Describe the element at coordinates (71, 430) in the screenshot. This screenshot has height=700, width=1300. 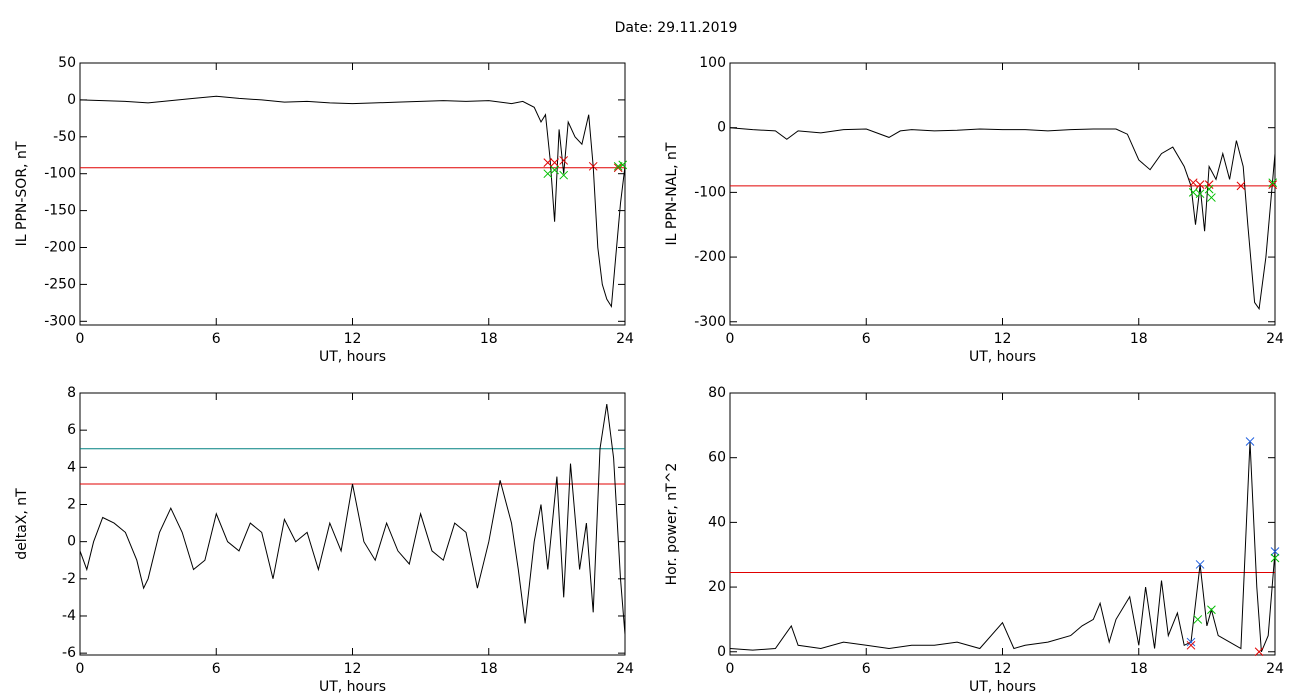
I see `y-tick-label: 6` at that location.